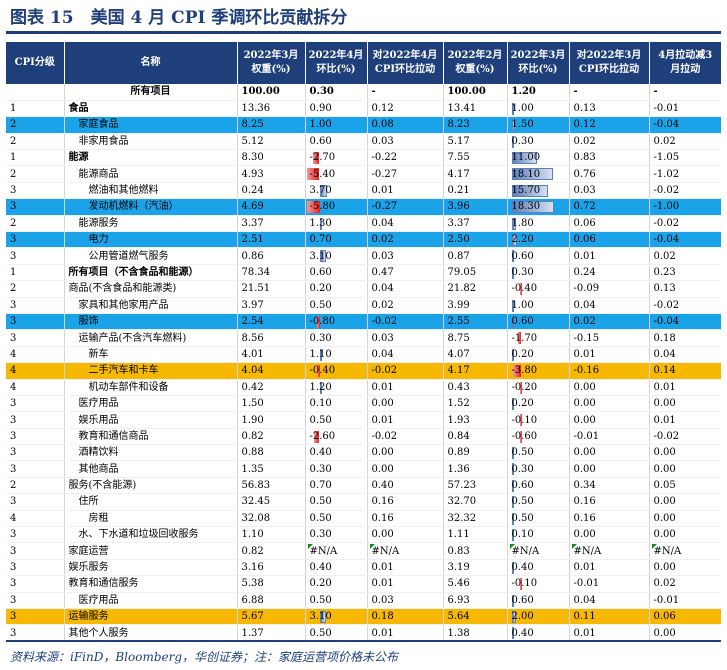 This screenshot has width=727, height=670. What do you see at coordinates (151, 519) in the screenshot?
I see `cell-name: 房租` at bounding box center [151, 519].